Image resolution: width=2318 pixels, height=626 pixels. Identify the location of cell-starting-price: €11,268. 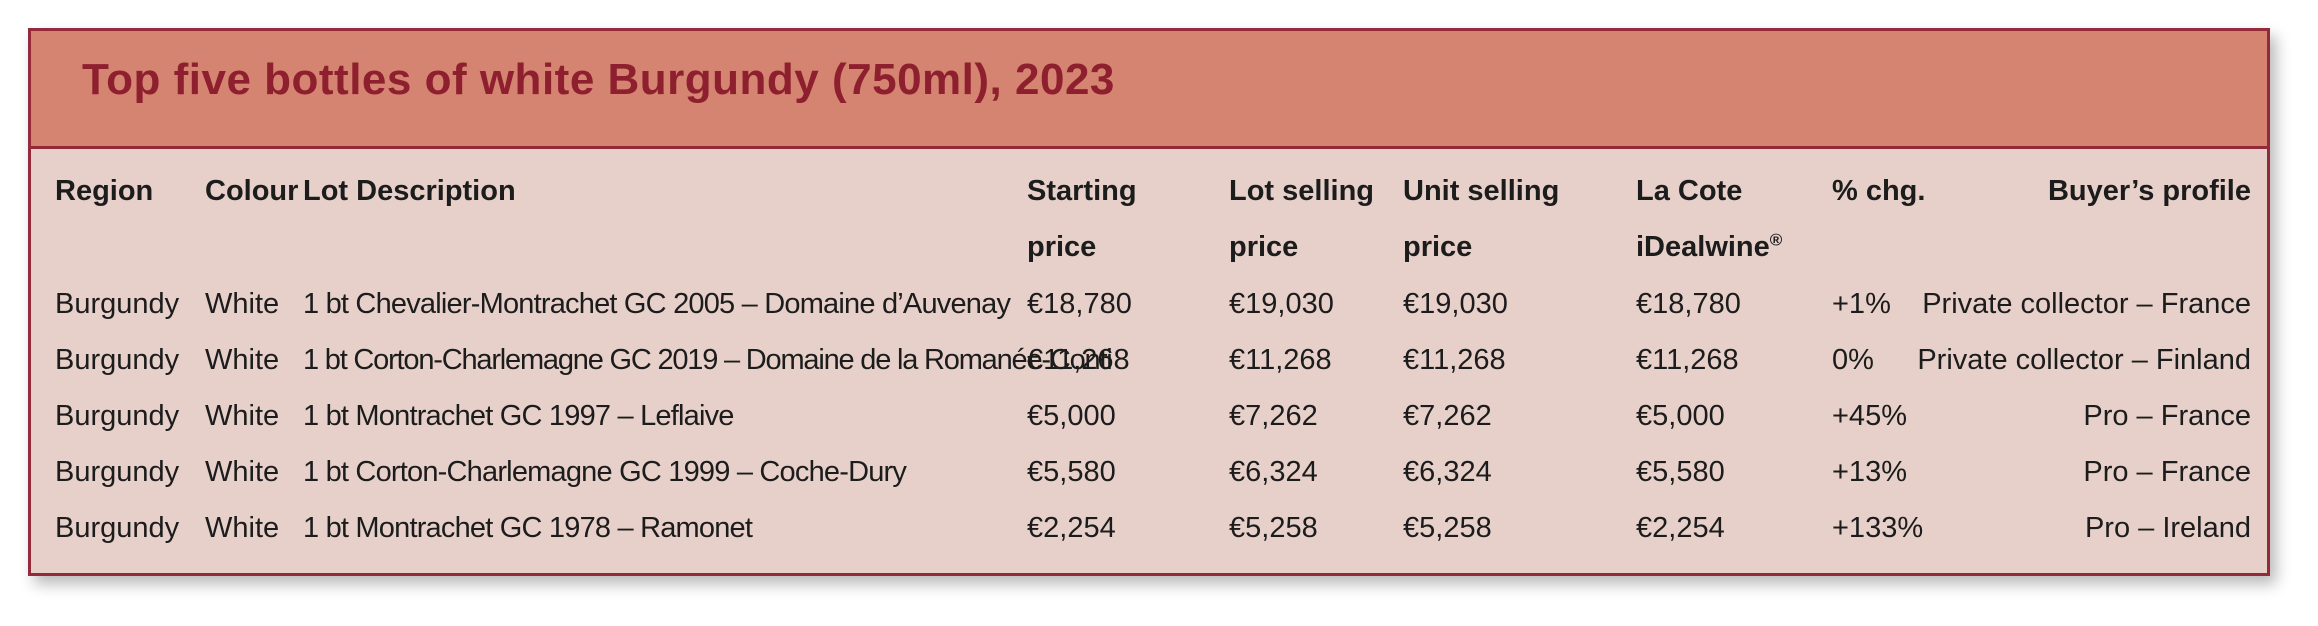
(1078, 360).